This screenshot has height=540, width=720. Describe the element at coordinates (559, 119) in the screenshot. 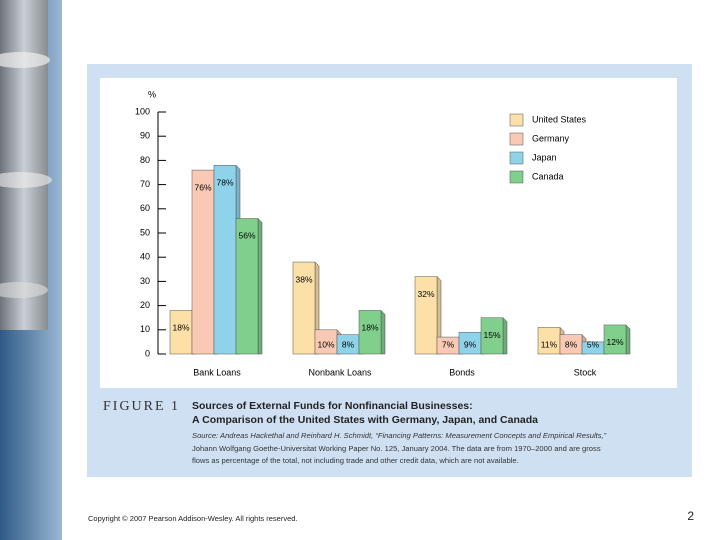

I see `legend-label: United States` at that location.